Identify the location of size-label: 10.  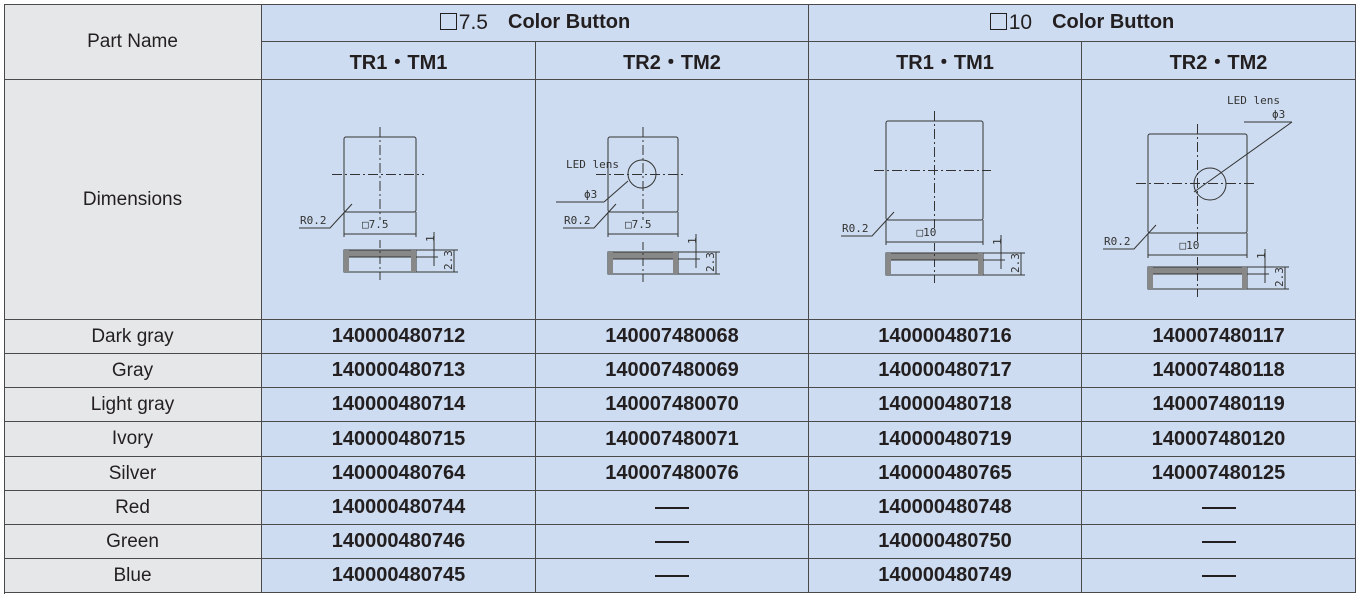
(1010, 23).